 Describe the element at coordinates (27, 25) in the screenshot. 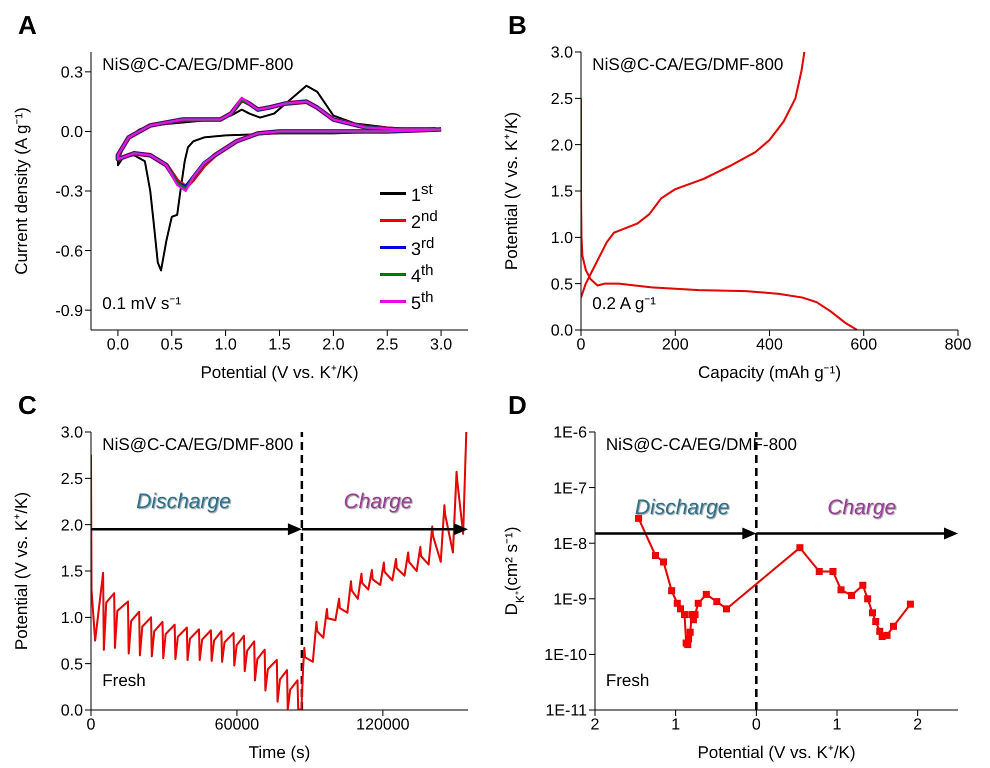

I see `chart-title: A` at that location.